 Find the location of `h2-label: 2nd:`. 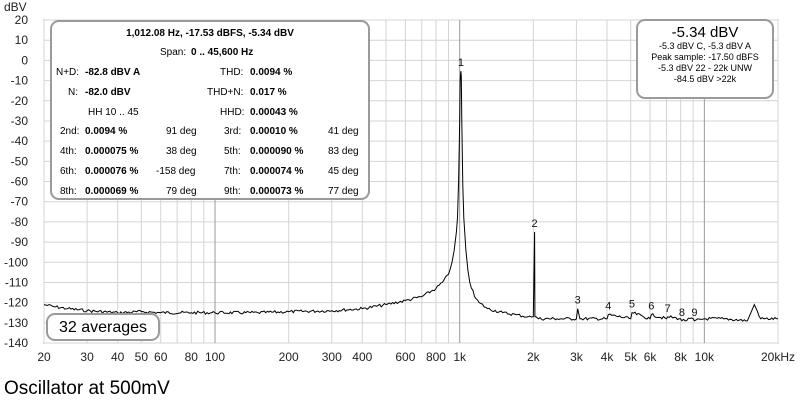

h2-label: 2nd: is located at coordinates (70, 131).